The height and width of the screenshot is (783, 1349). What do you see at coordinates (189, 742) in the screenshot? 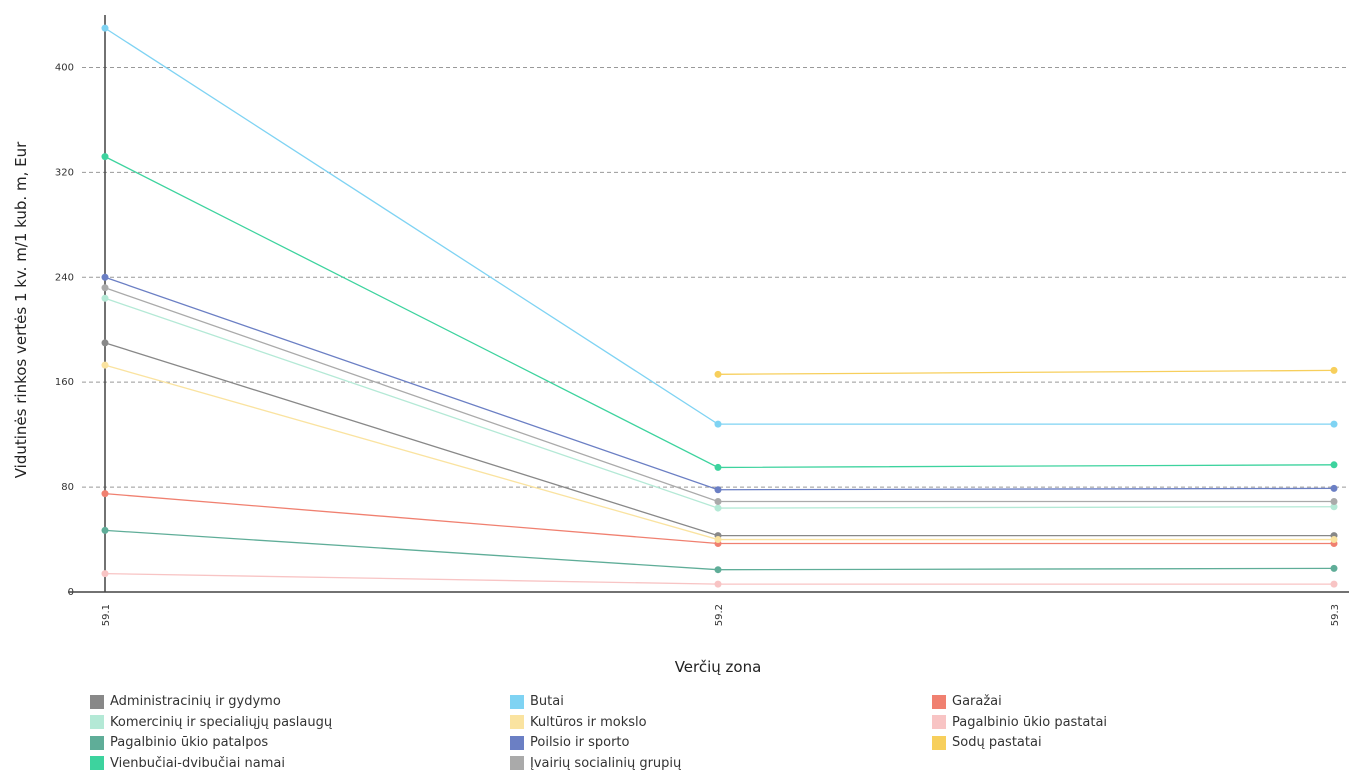
I see `legend-label: Pagalbinio ūkio patalpos` at bounding box center [189, 742].